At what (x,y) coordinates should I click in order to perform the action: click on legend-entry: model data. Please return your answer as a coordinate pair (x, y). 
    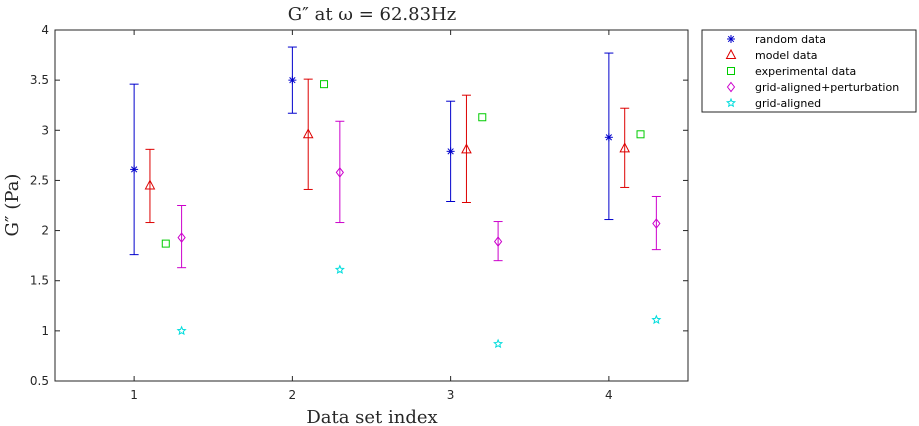
    Looking at the image, I should click on (786, 55).